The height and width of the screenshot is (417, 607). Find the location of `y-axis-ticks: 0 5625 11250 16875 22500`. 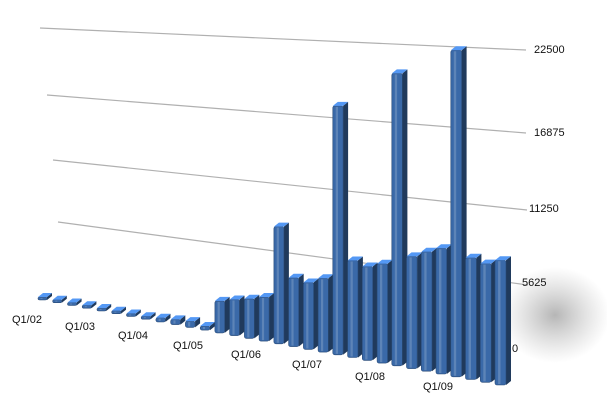

y-axis-ticks: 0 5625 11250 16875 22500 is located at coordinates (538, 199).